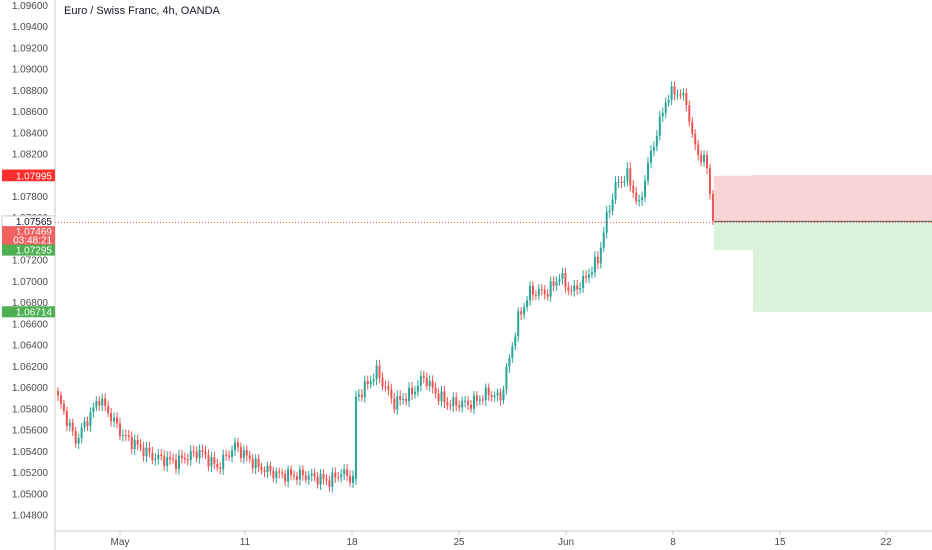  Describe the element at coordinates (34, 176) in the screenshot. I see `price-tag-label: 1.07995` at that location.